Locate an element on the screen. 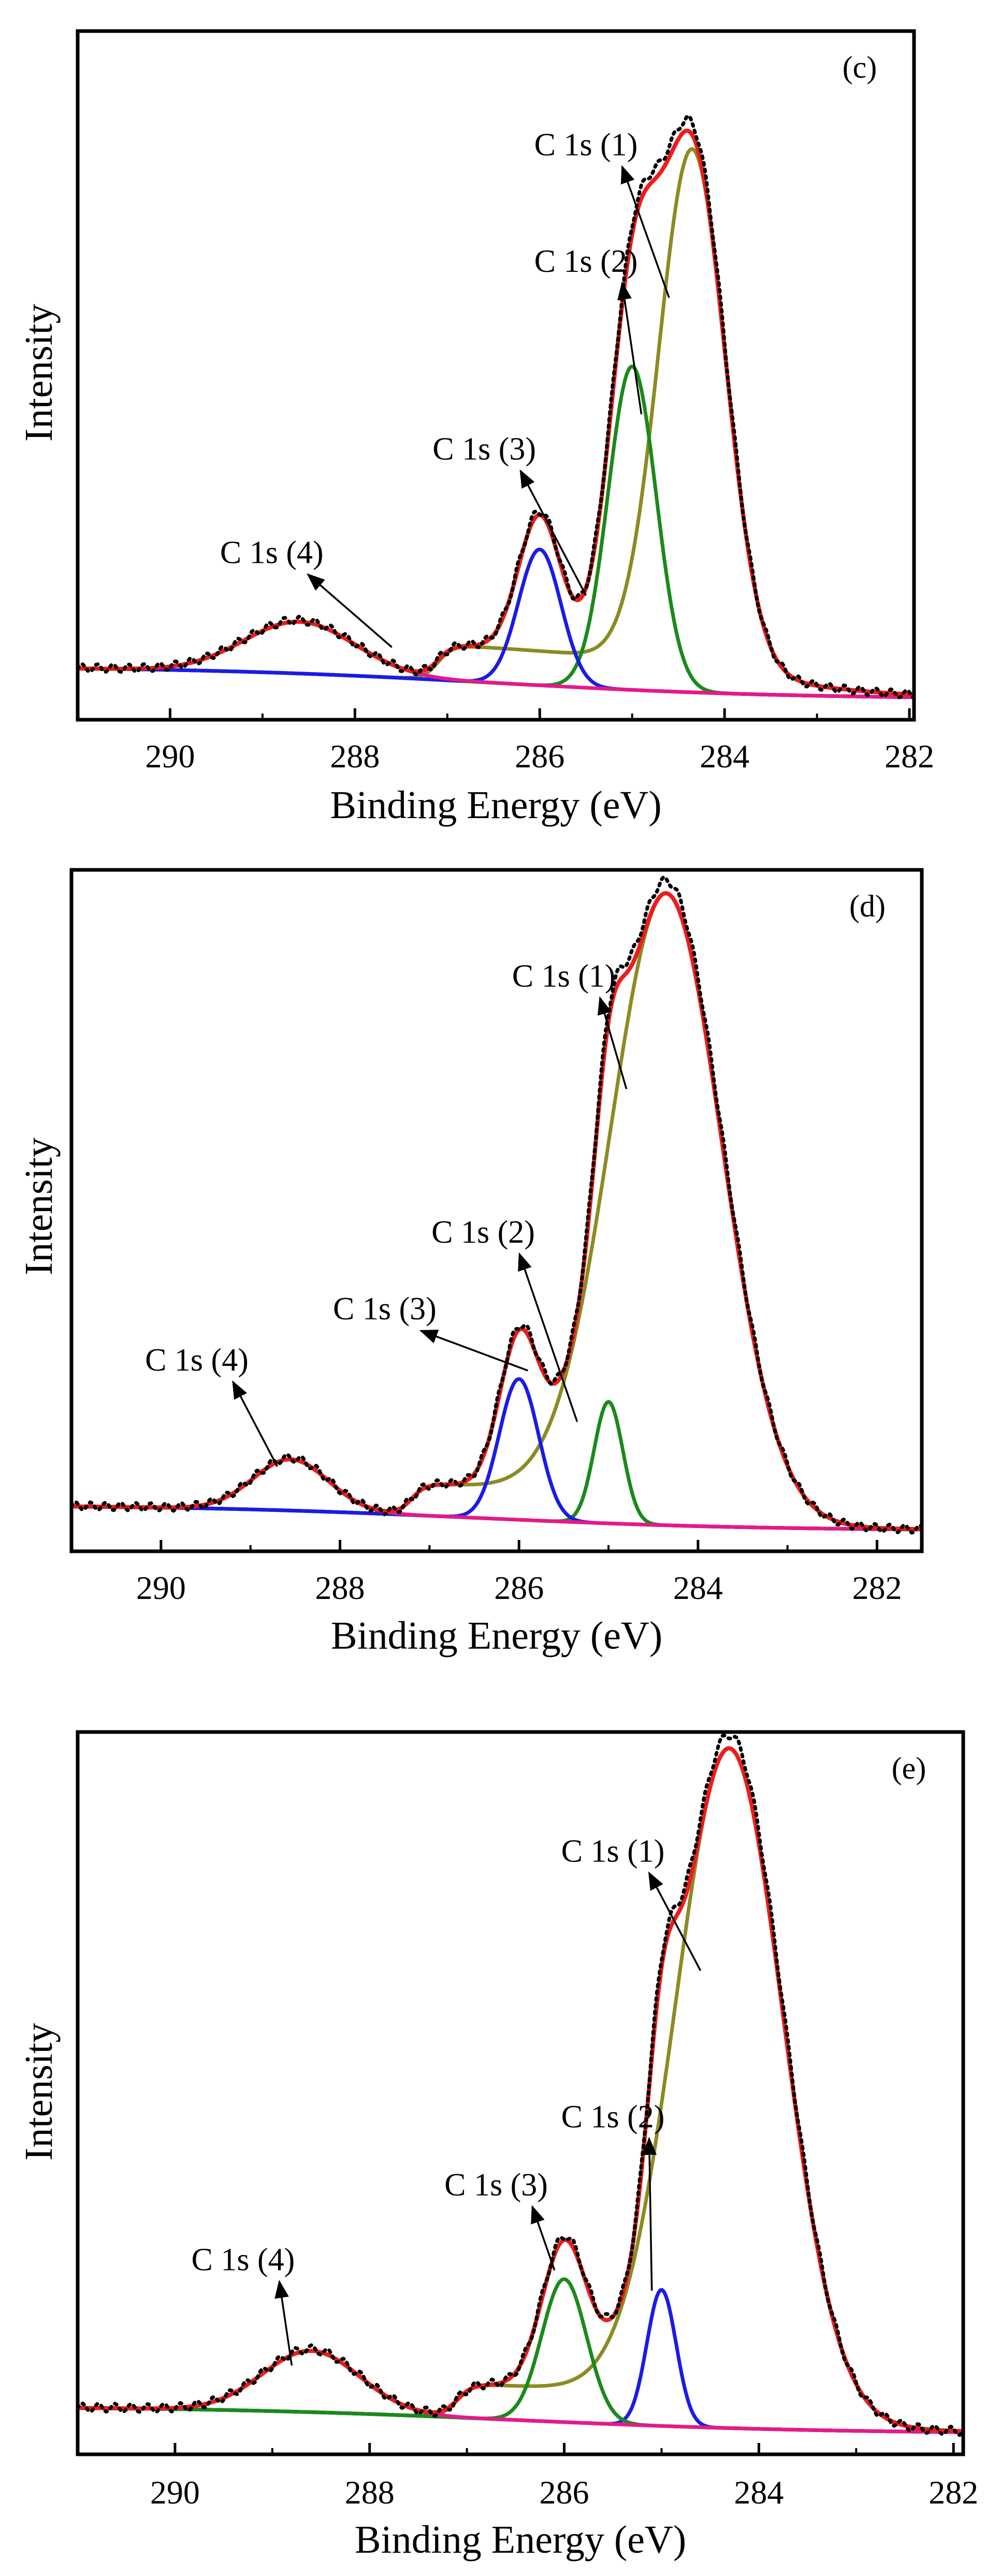 This screenshot has width=986, height=2576. panel-label: (e) is located at coordinates (909, 1768).